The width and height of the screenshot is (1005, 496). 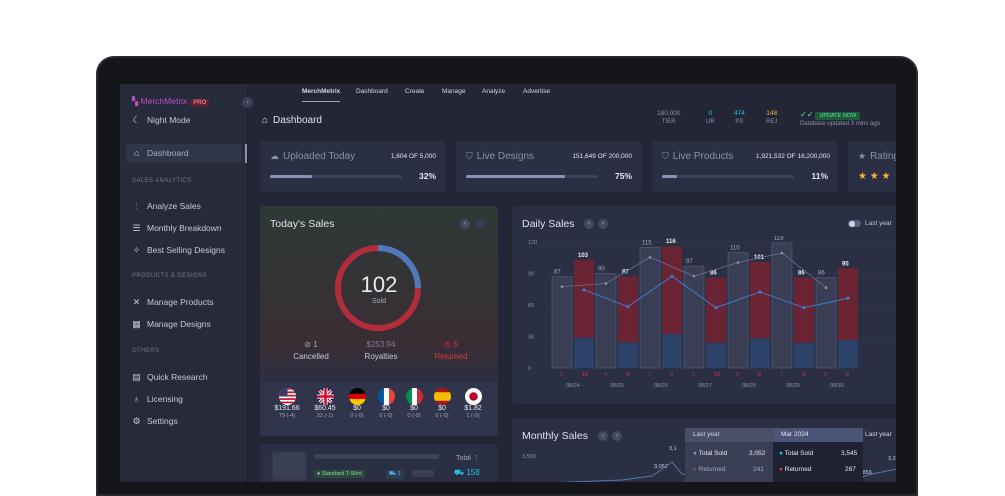 I want to click on product-type: Standard T-Shirt, so click(x=341, y=474).